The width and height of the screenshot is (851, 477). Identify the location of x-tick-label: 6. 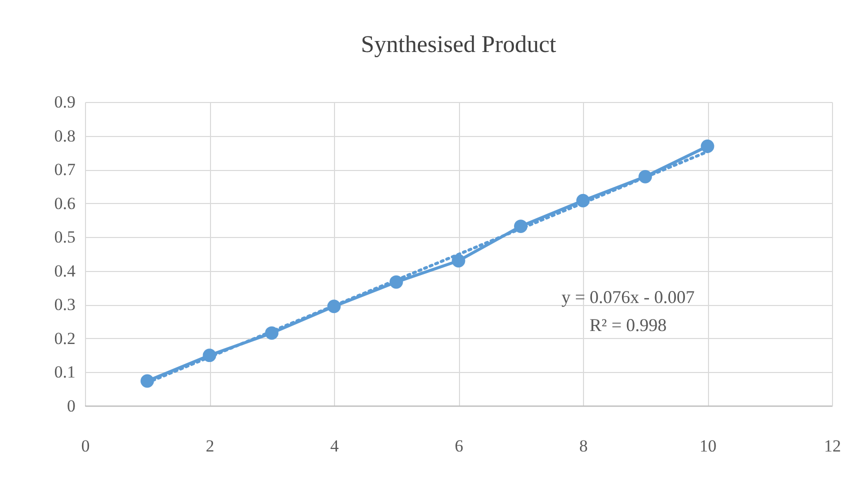
(459, 446).